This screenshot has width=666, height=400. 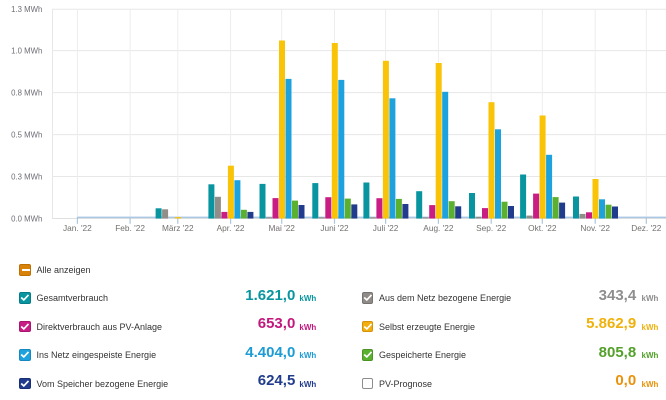 What do you see at coordinates (646, 228) in the screenshot?
I see `svg-text: Dez. '22` at bounding box center [646, 228].